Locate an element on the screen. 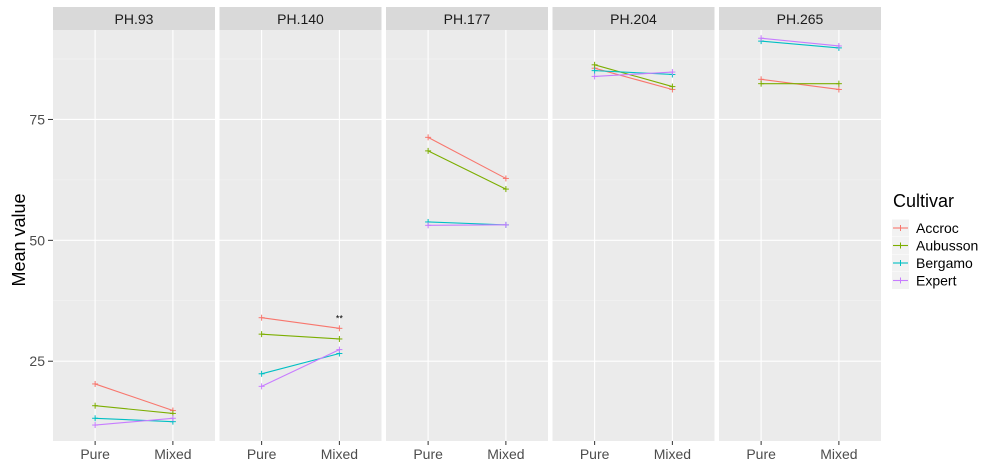  facet-strip-label: PH.177 is located at coordinates (467, 19).